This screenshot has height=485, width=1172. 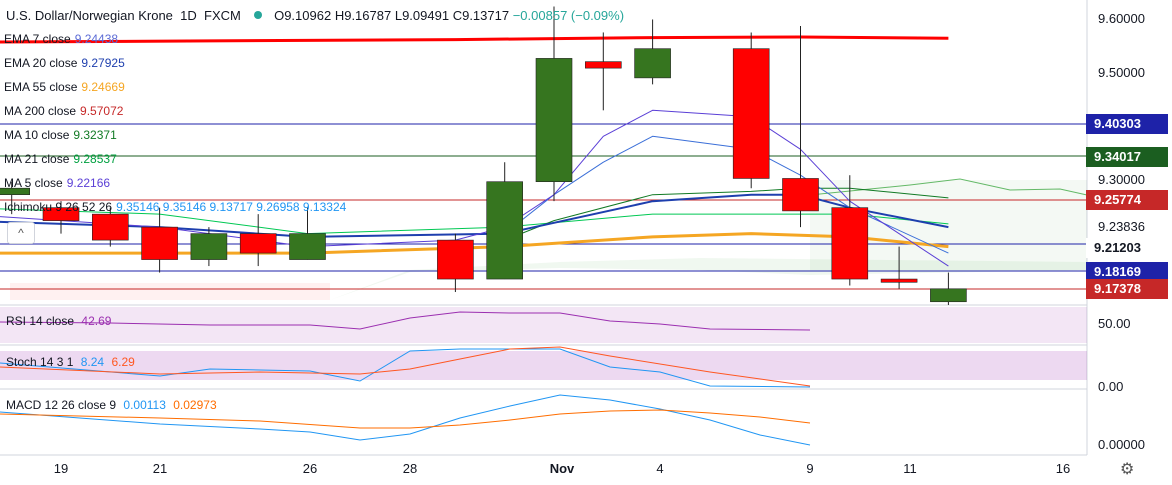 What do you see at coordinates (195, 405) in the screenshot?
I see `signal-value: 0.02973` at bounding box center [195, 405].